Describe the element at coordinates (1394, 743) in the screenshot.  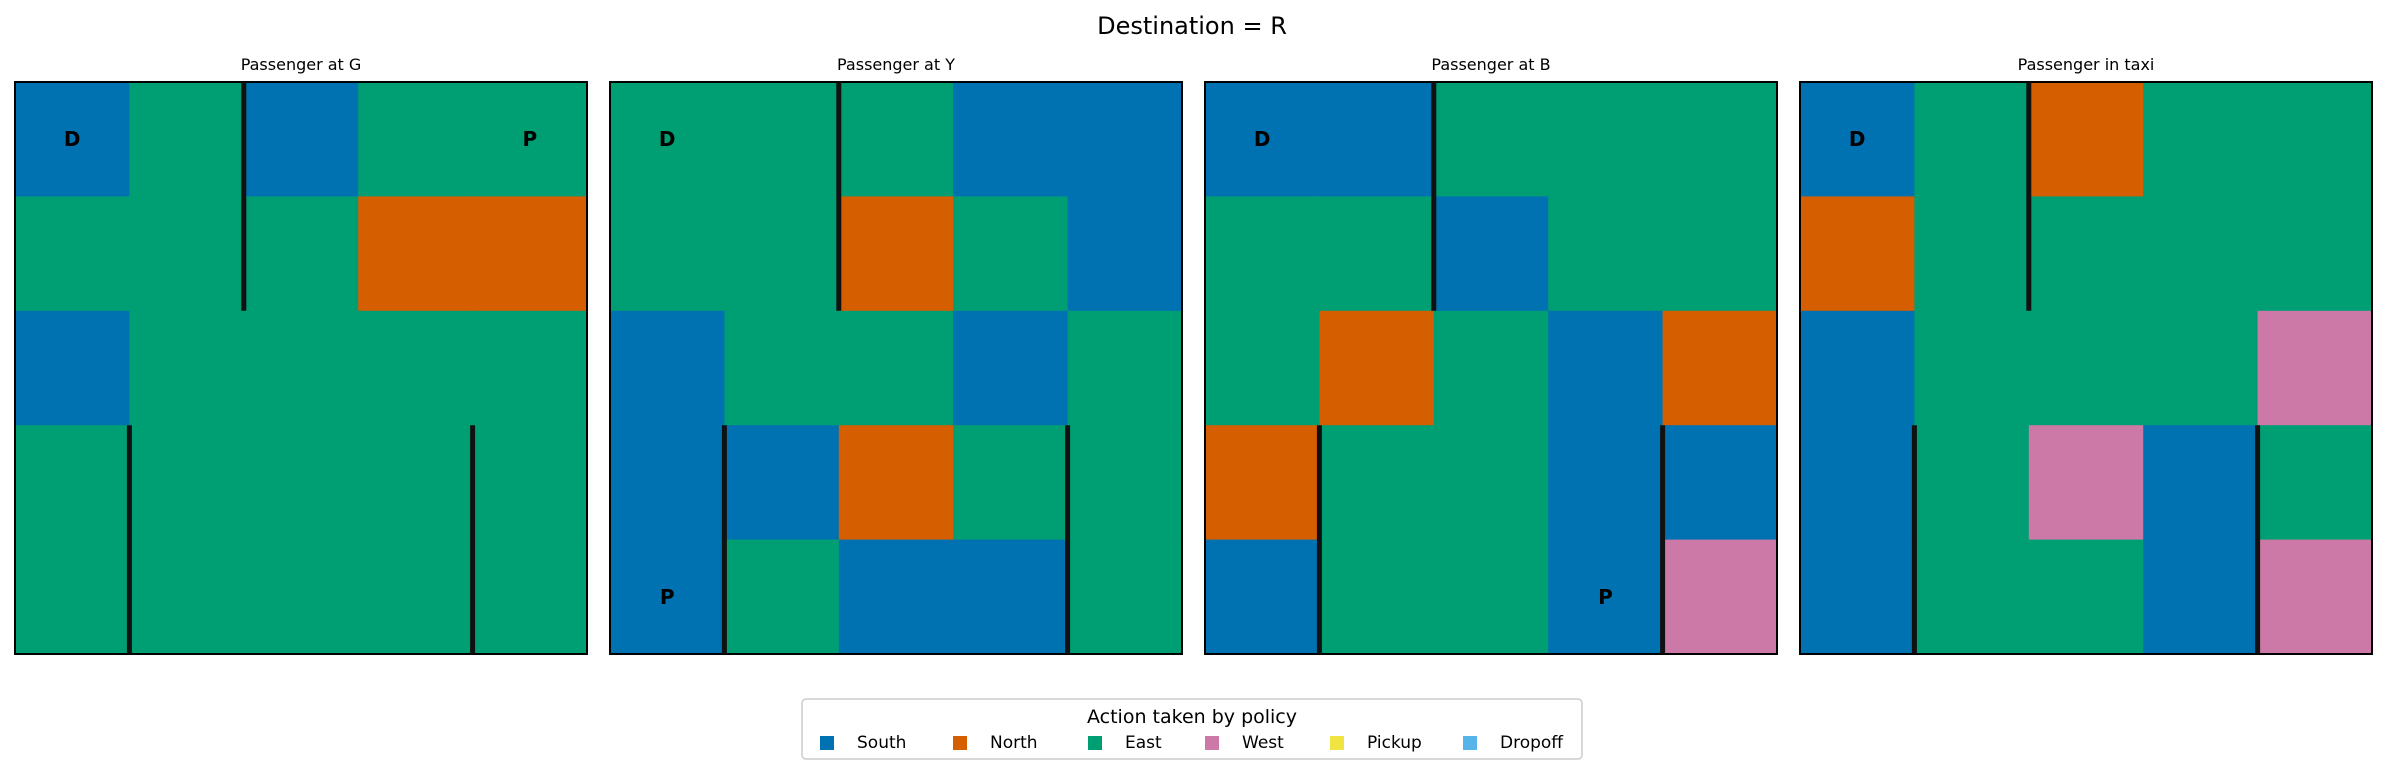
I see `legend-label: Pickup` at that location.